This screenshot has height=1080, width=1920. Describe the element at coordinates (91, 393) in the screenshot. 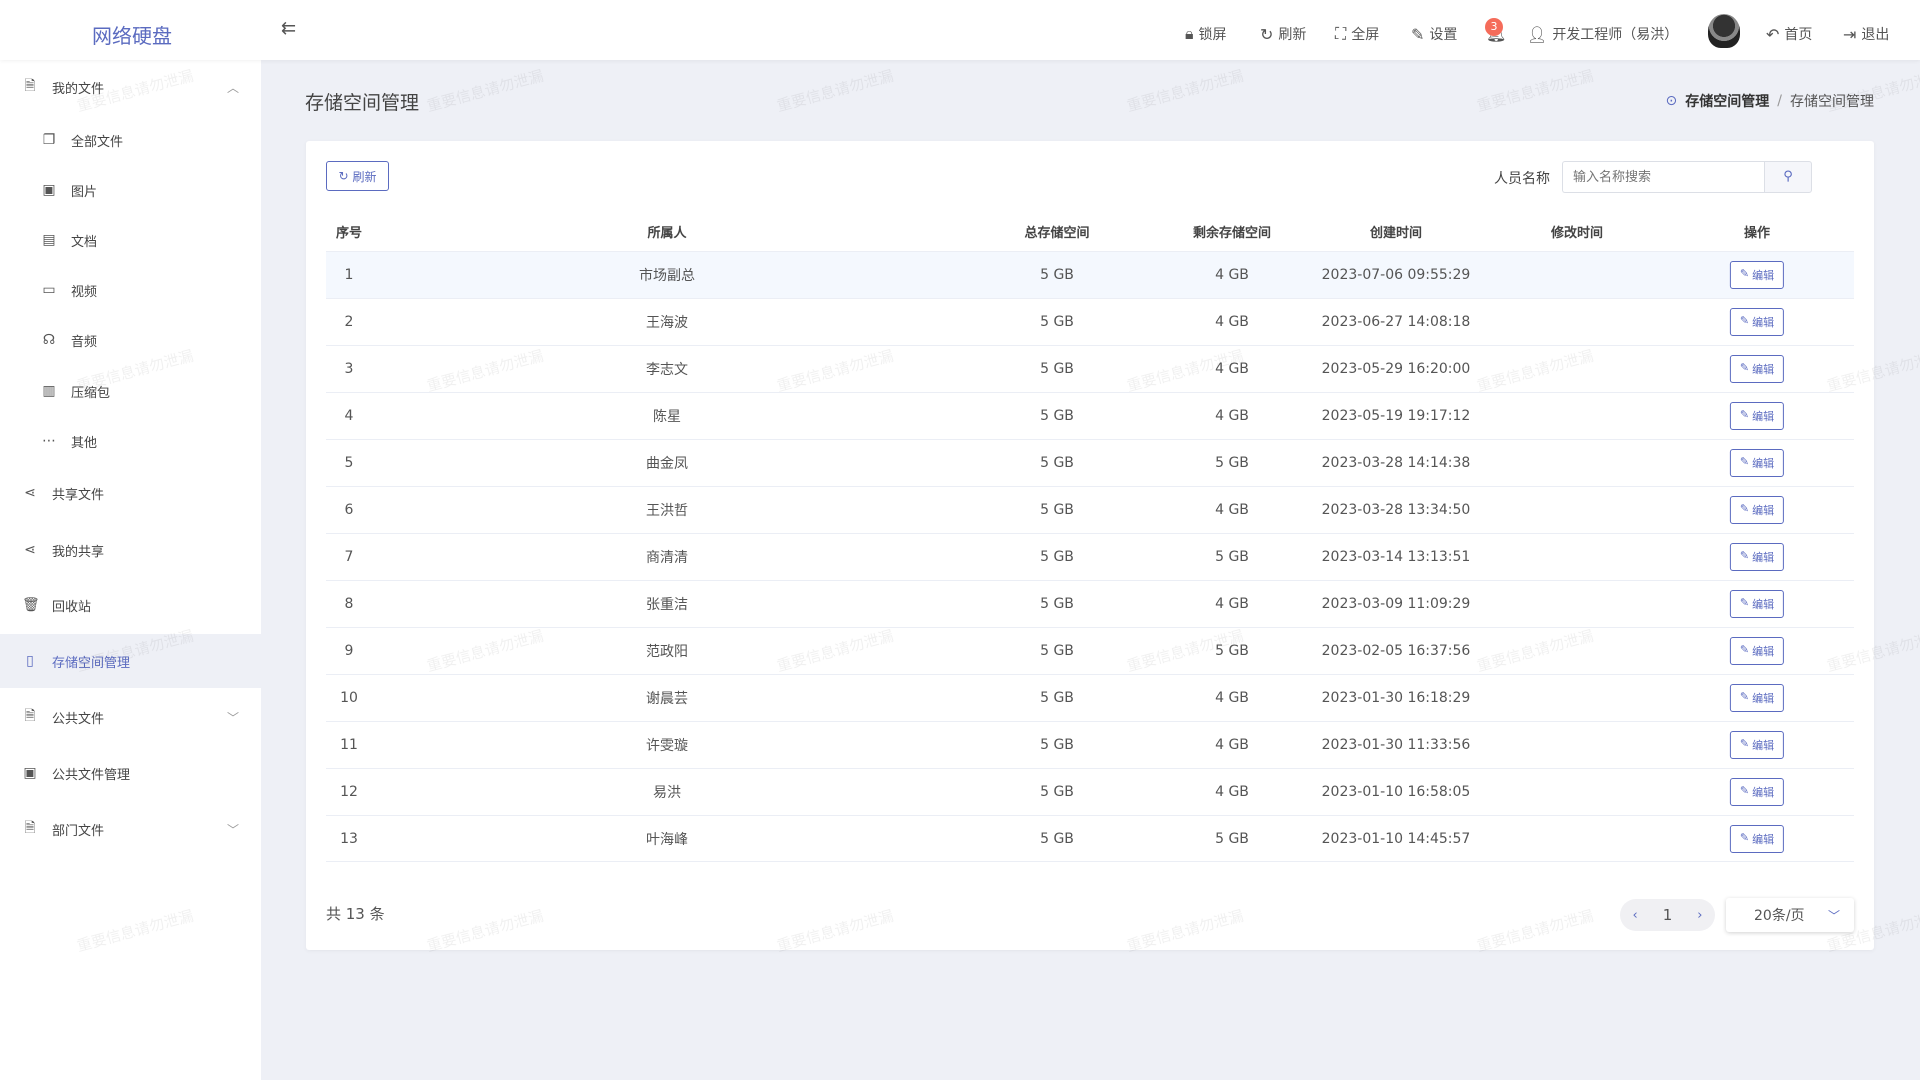

I see `sidebar-item-label: 压缩包` at that location.